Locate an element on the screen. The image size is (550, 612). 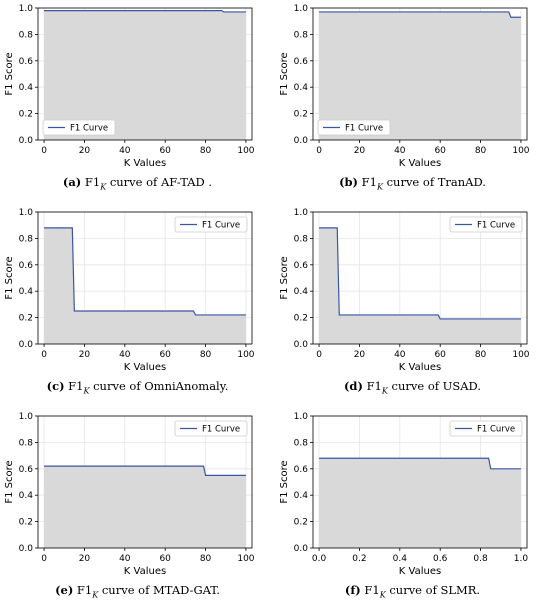
caption-text: curve of TranAD. is located at coordinates (434, 182).